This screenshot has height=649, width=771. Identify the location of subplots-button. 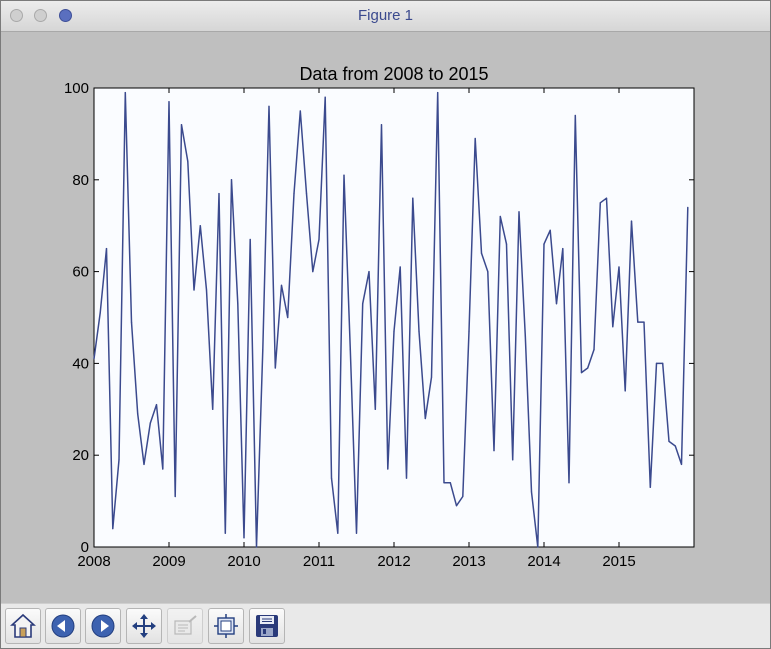
(226, 626).